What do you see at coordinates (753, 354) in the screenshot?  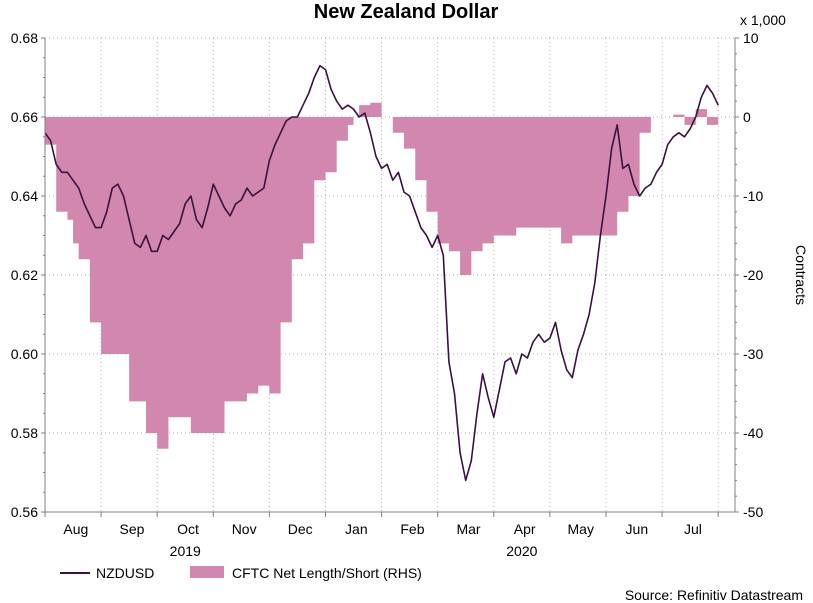 I see `right-tick-label: -30` at bounding box center [753, 354].